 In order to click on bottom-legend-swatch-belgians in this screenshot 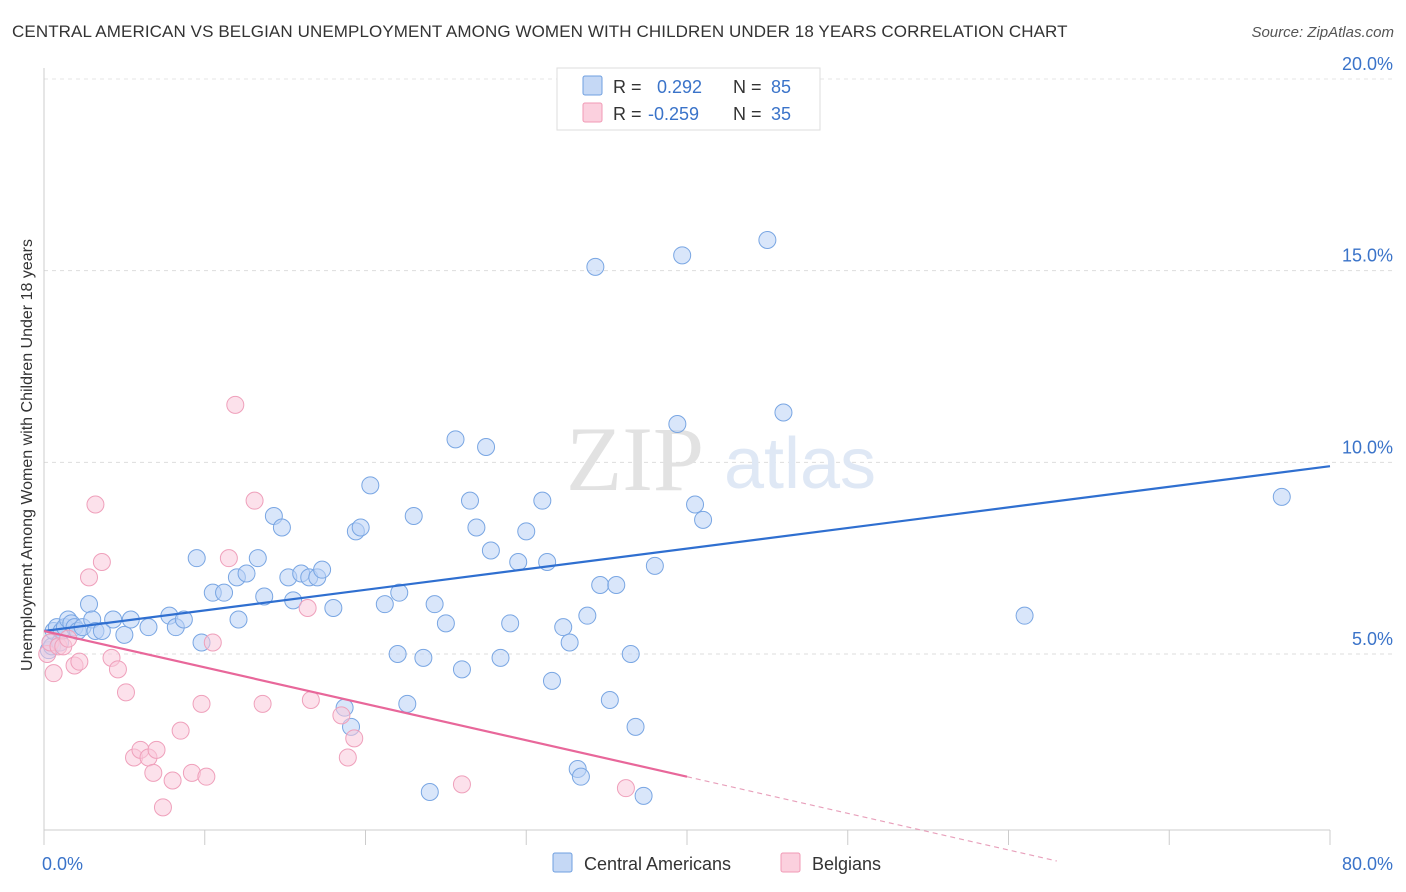, I will do `click(790, 862)`.